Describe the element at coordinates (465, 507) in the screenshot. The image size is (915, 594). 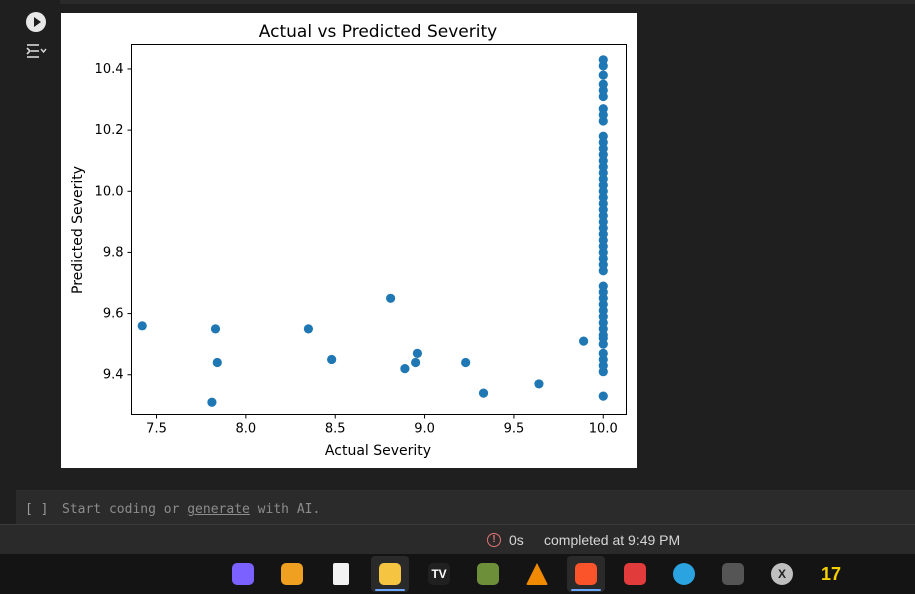
I see `code-cell: [ ] Start coding or generate with AI.` at that location.